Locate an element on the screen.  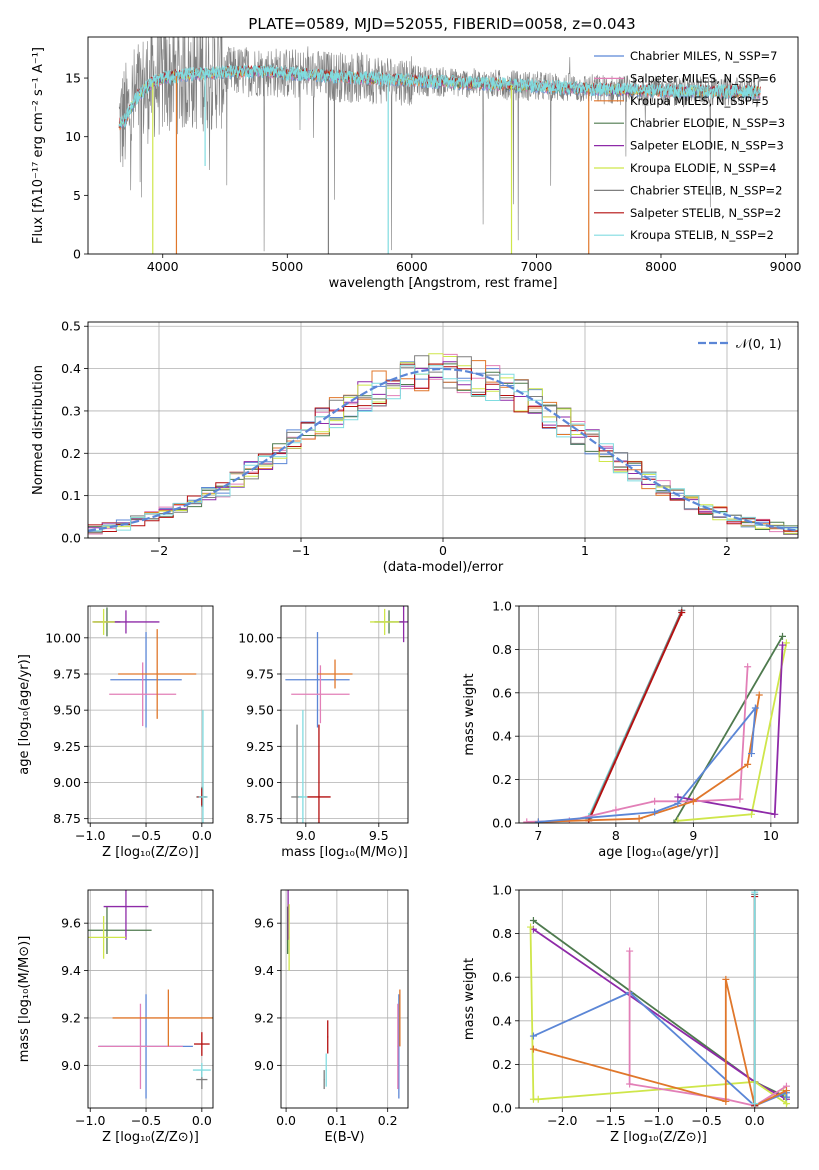
histogram-kroupa_stelib is located at coordinates (443, 448).